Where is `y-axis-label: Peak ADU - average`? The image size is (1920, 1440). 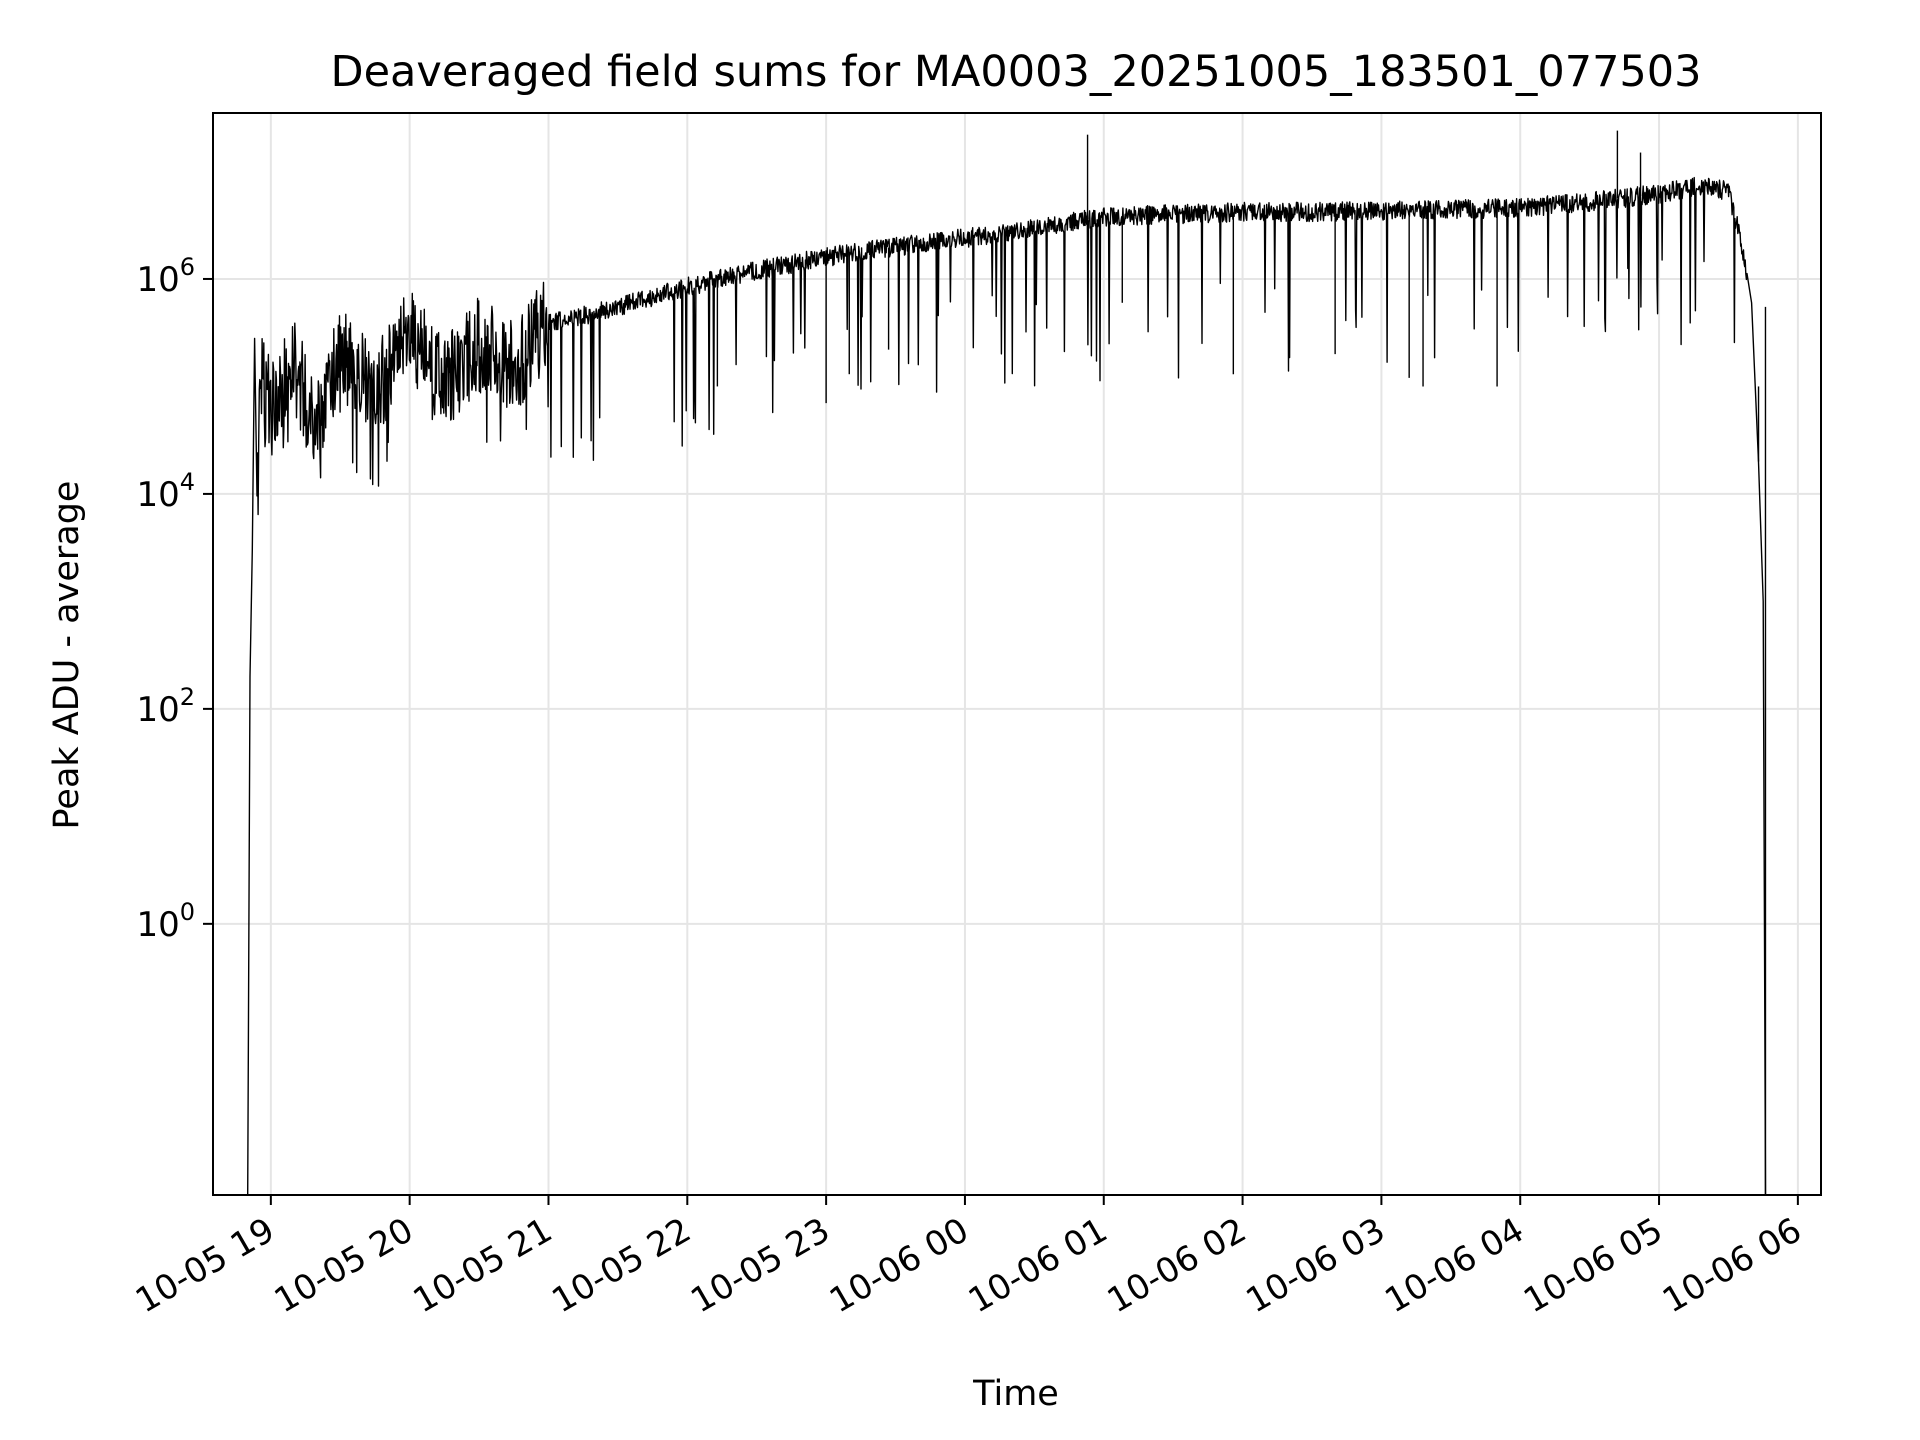
y-axis-label: Peak ADU - average is located at coordinates (67, 655).